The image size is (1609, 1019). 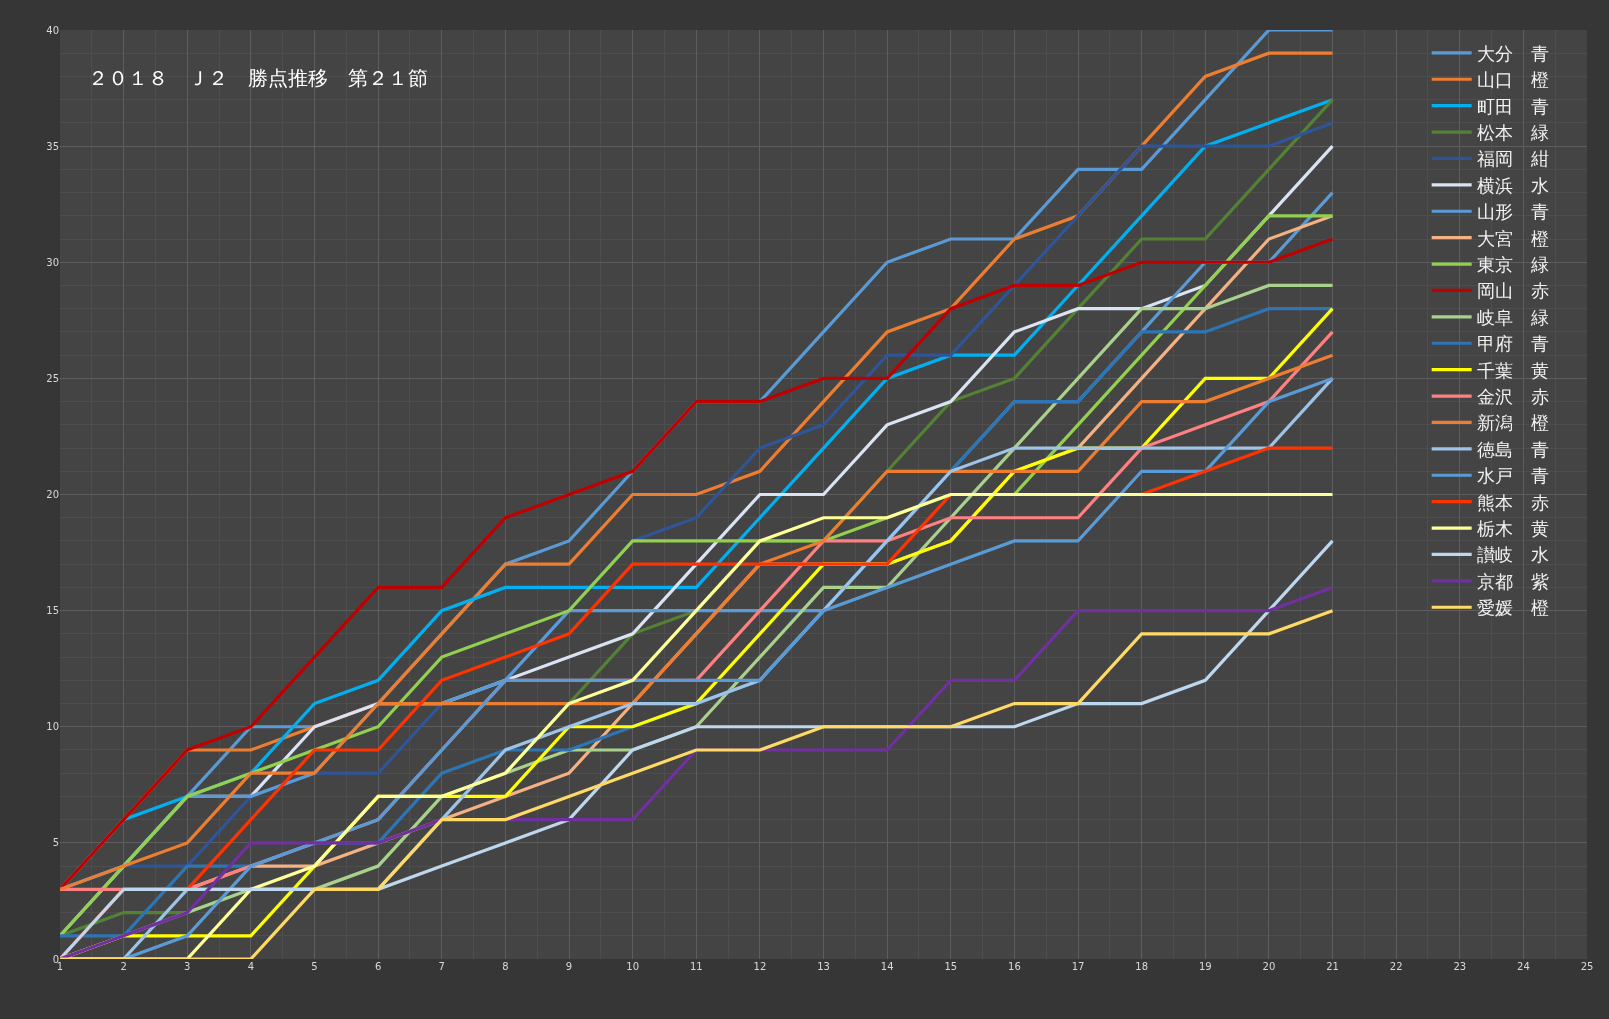 What do you see at coordinates (1587, 966) in the screenshot?
I see `x-tick-label: 25` at bounding box center [1587, 966].